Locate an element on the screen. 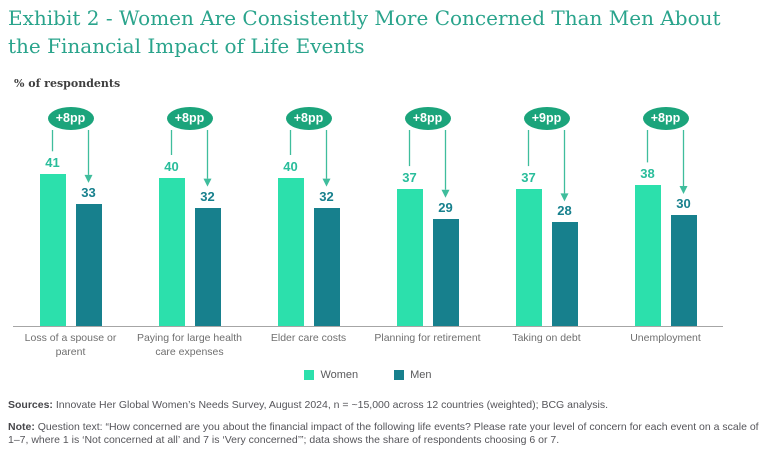 Image resolution: width=768 pixels, height=462 pixels. men-value-label: 29 is located at coordinates (445, 207).